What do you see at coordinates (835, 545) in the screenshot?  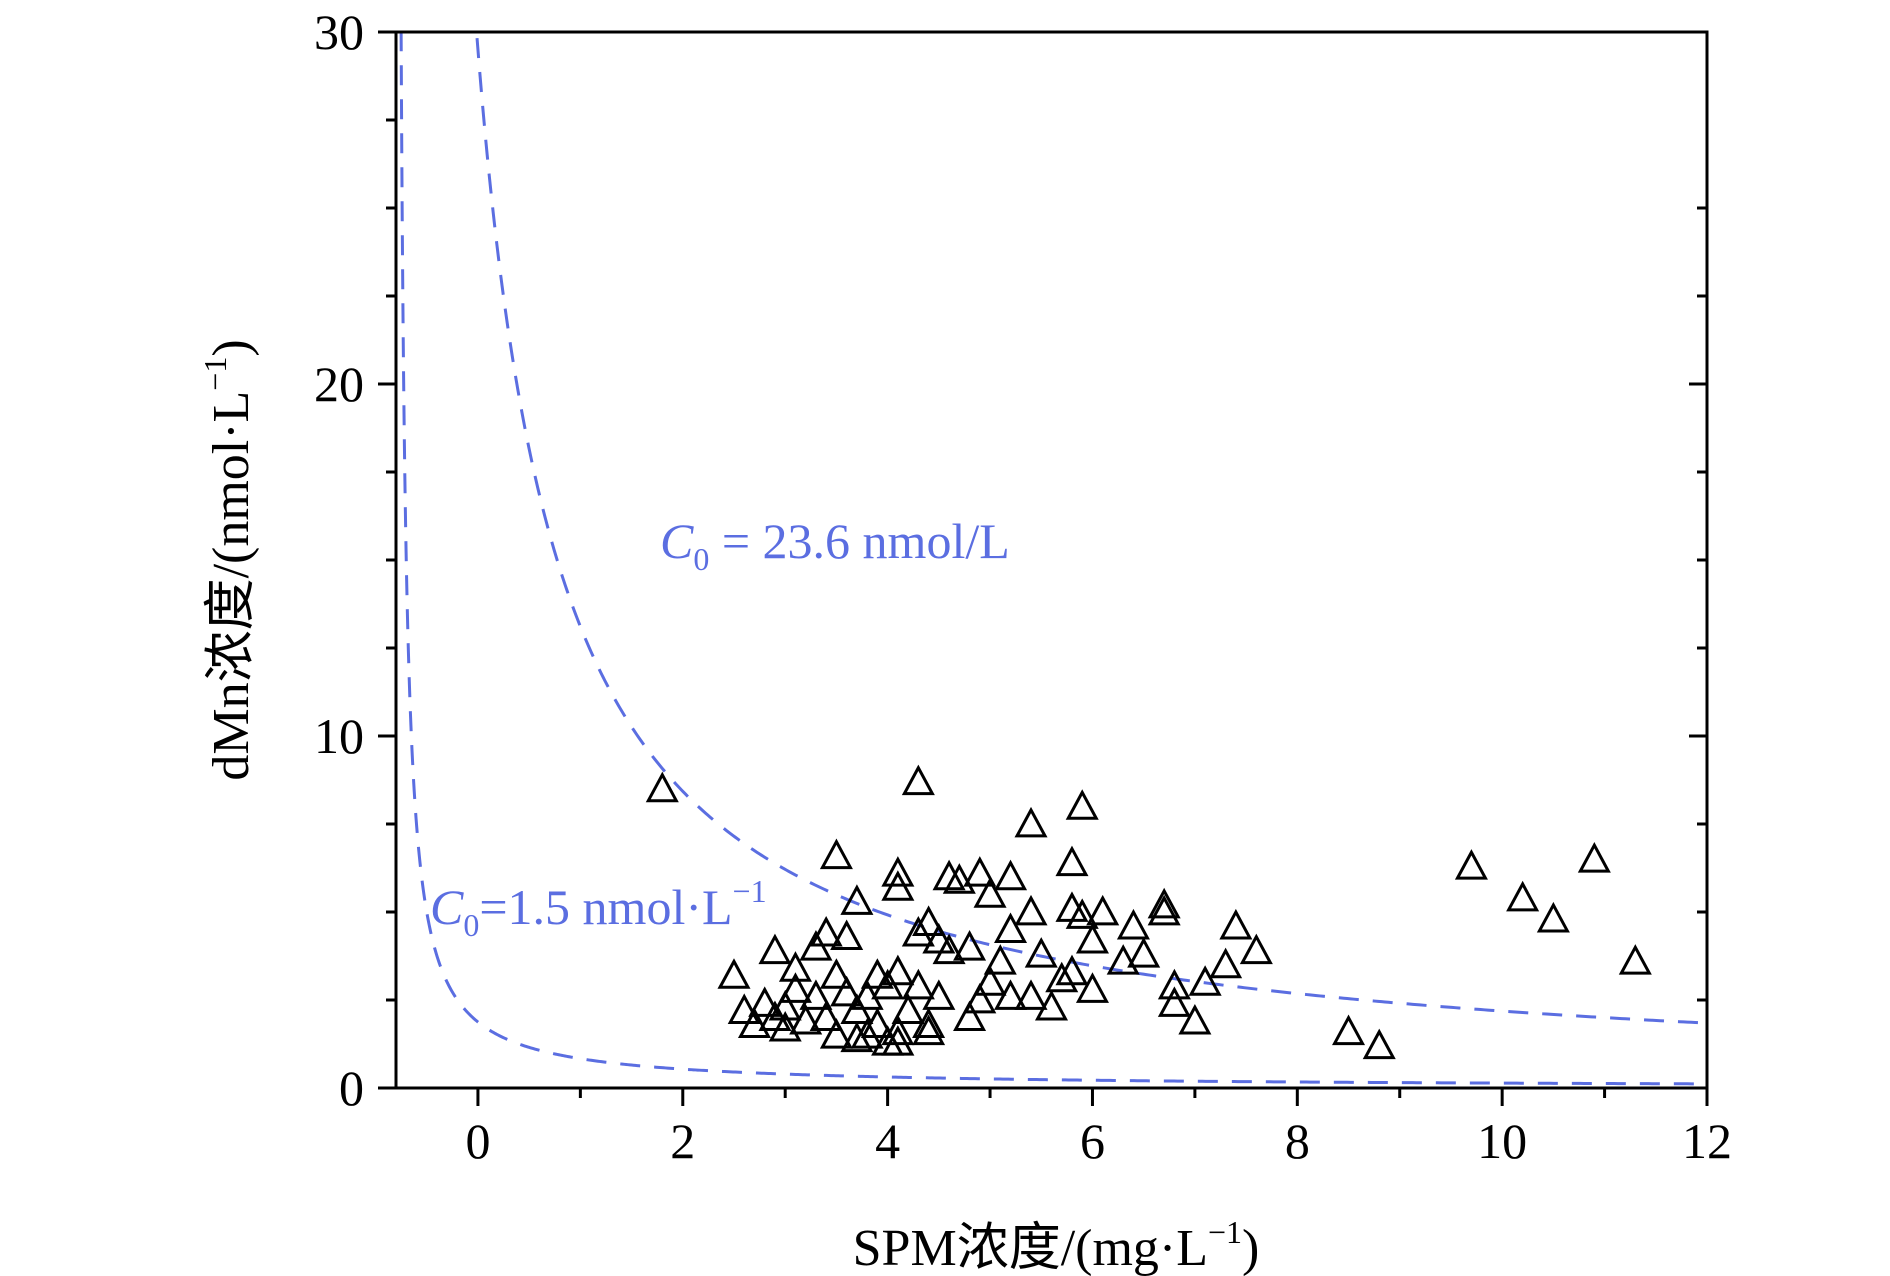 I see `annotation-c0-23-6: C0 = 23.6 nmol/L` at bounding box center [835, 545].